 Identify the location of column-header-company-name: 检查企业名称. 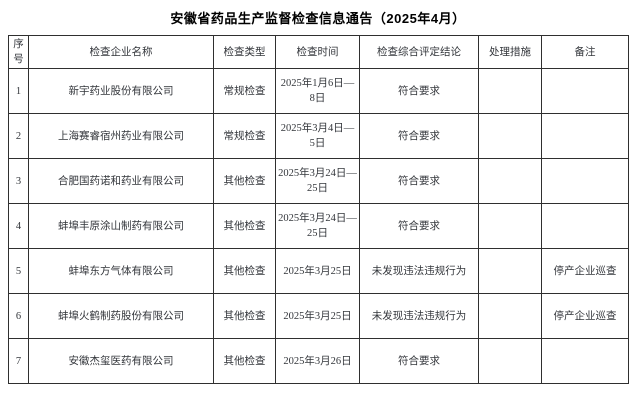
(121, 52).